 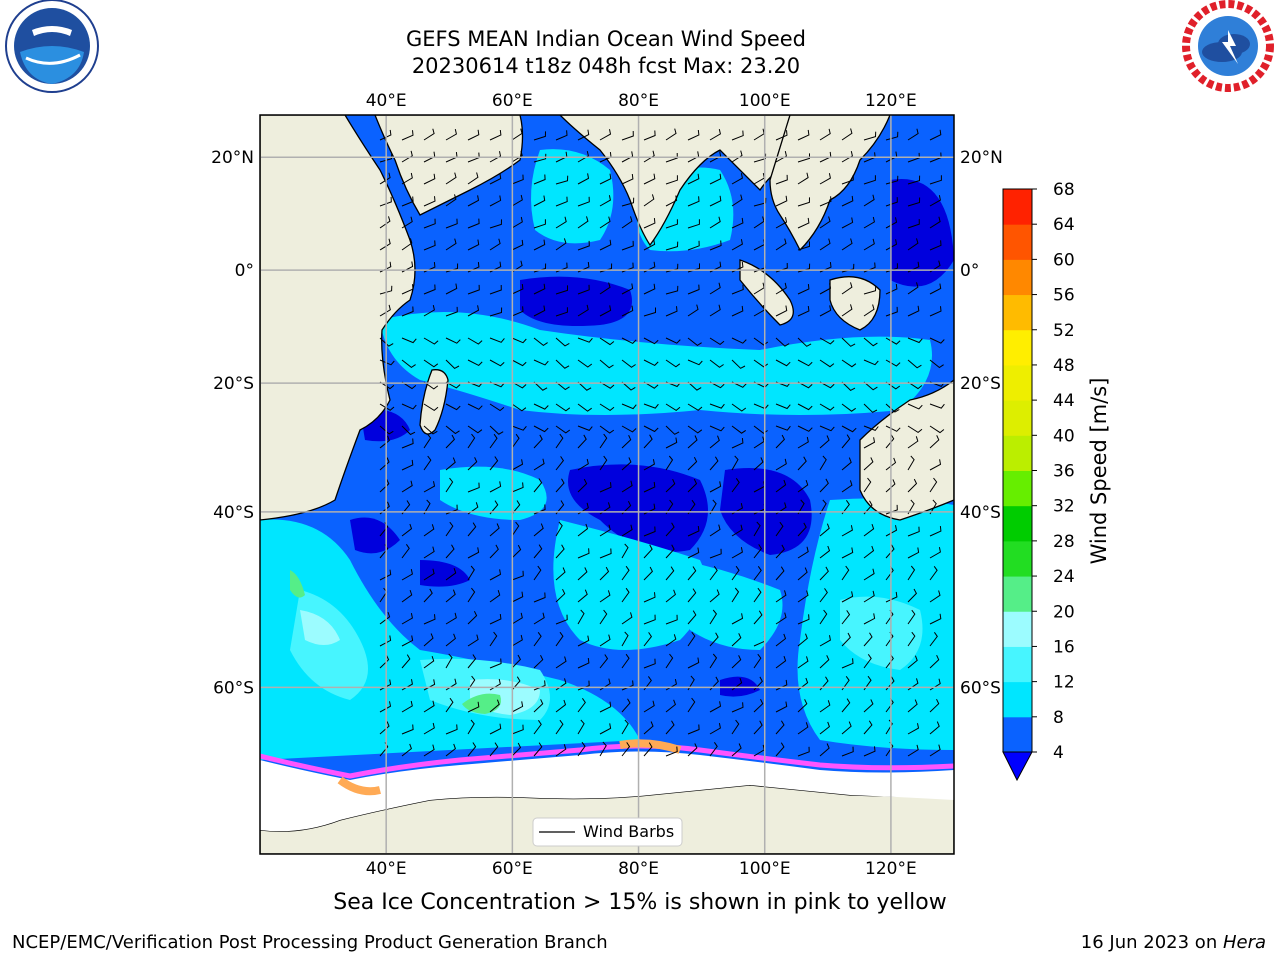 I want to click on lon-tick-top: 80°E, so click(x=638, y=101).